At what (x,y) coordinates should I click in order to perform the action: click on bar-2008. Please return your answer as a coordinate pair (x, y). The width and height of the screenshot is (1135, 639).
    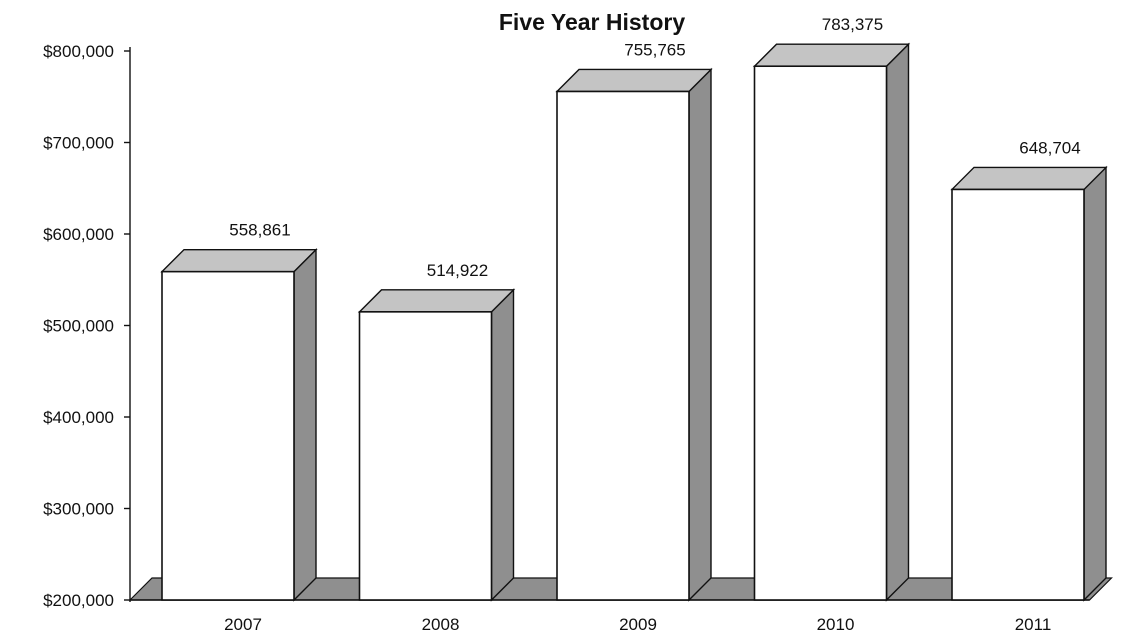
    Looking at the image, I should click on (436, 445).